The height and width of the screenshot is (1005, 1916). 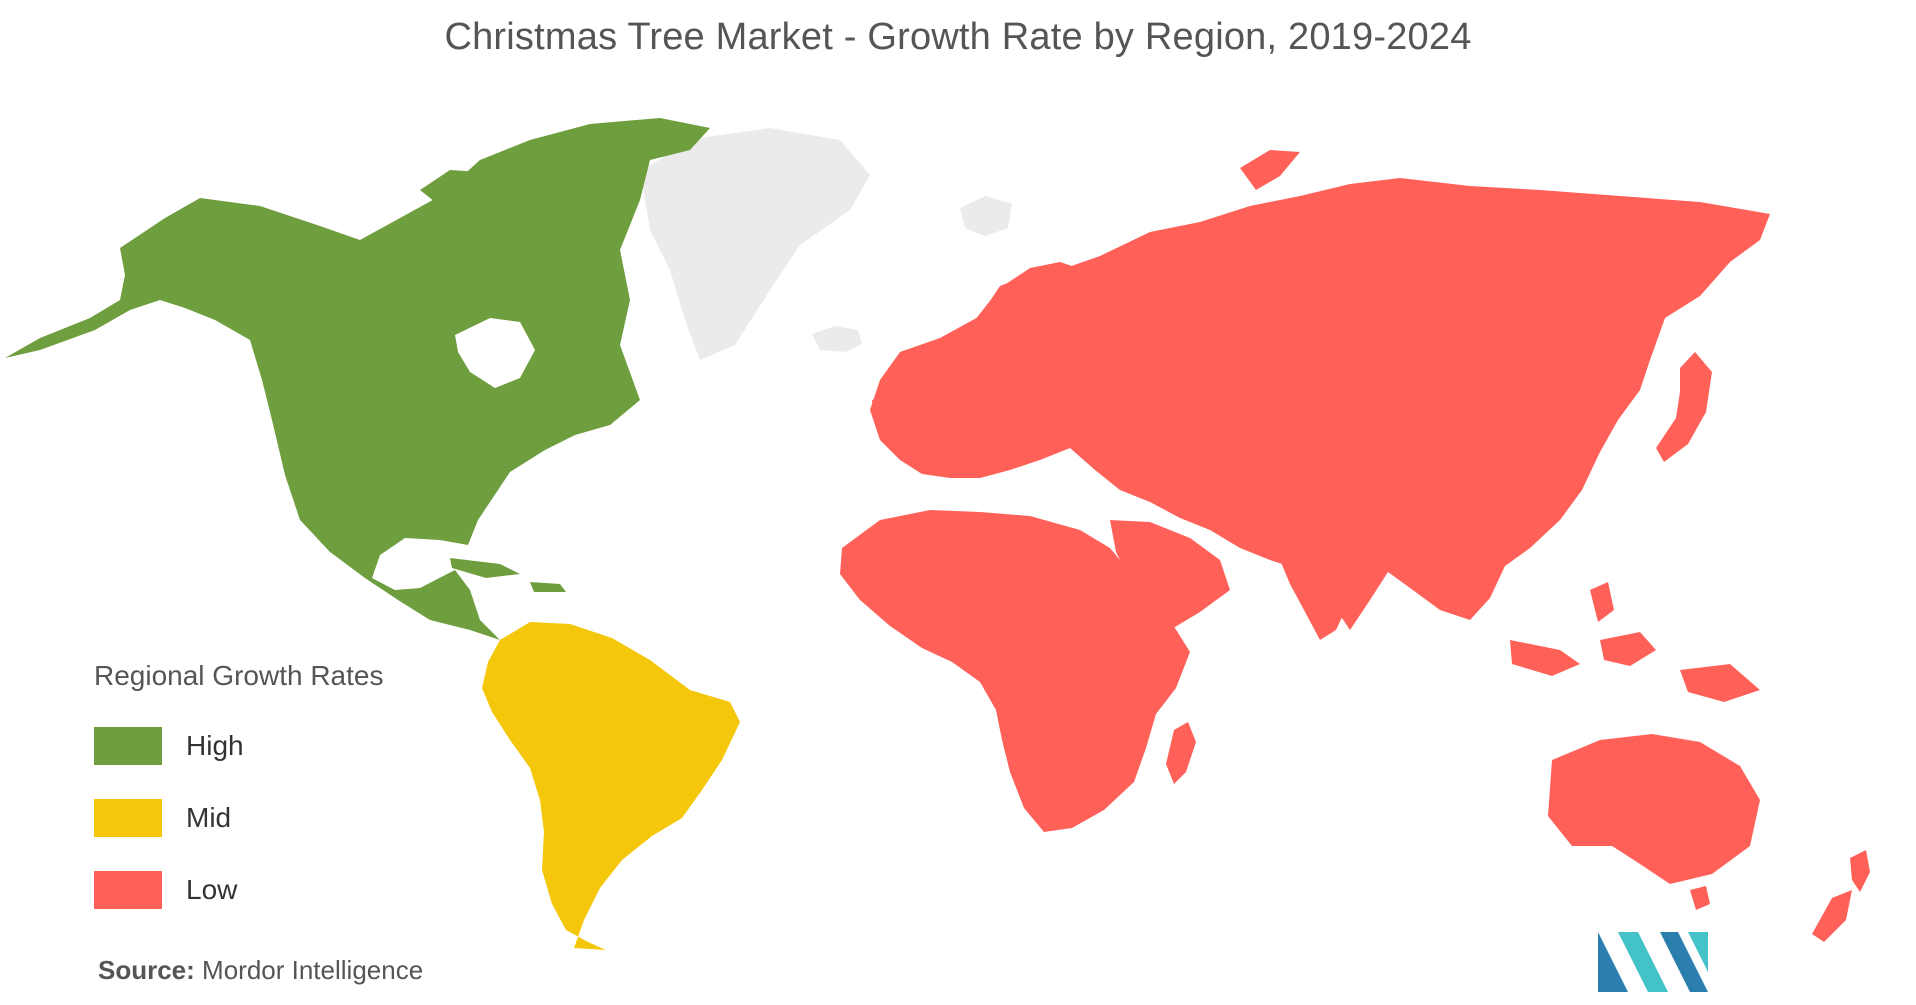 I want to click on source-note: Source: Mordor Intelligence, so click(x=260, y=970).